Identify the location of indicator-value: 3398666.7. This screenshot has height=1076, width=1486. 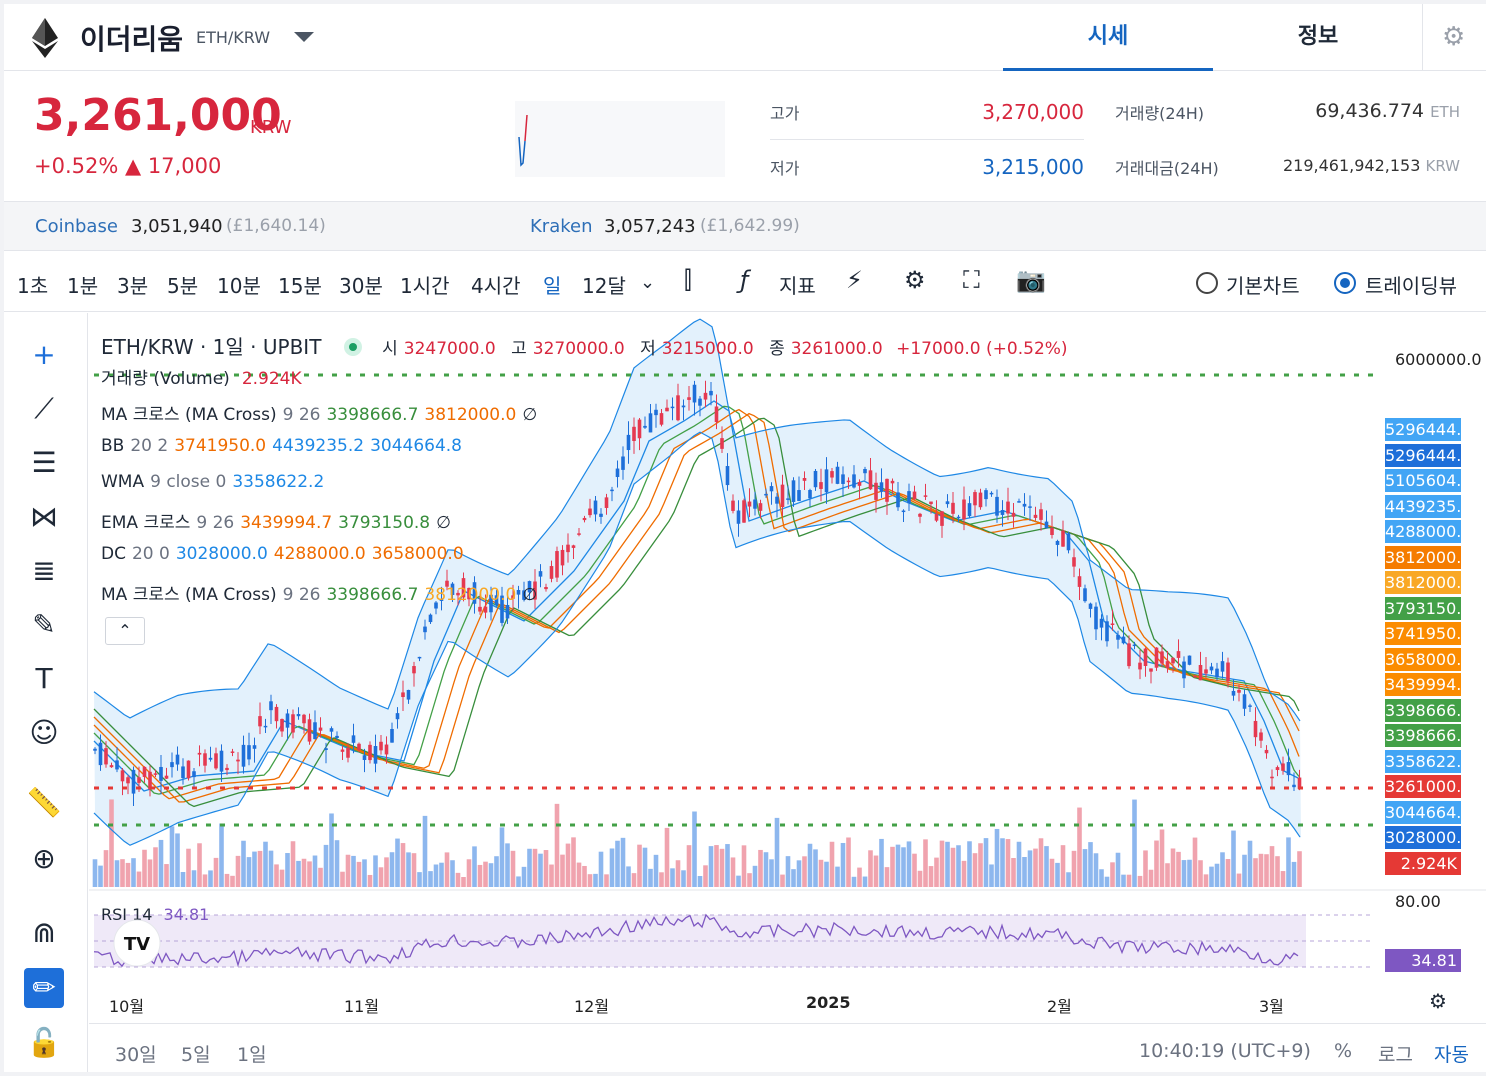
(372, 595).